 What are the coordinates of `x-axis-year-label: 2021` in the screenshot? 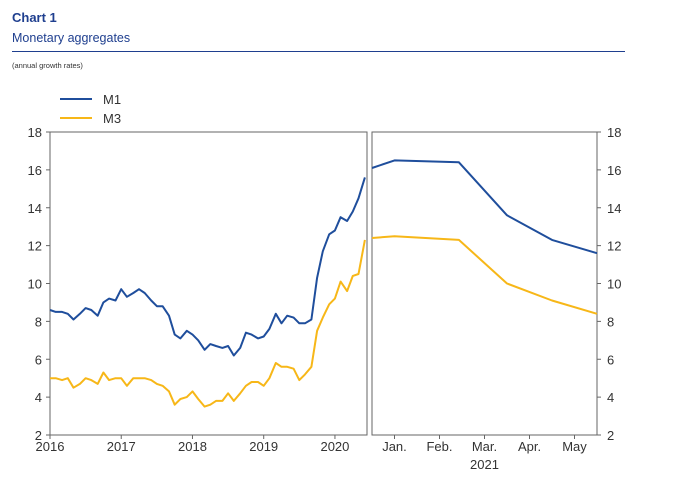 It's located at (484, 464).